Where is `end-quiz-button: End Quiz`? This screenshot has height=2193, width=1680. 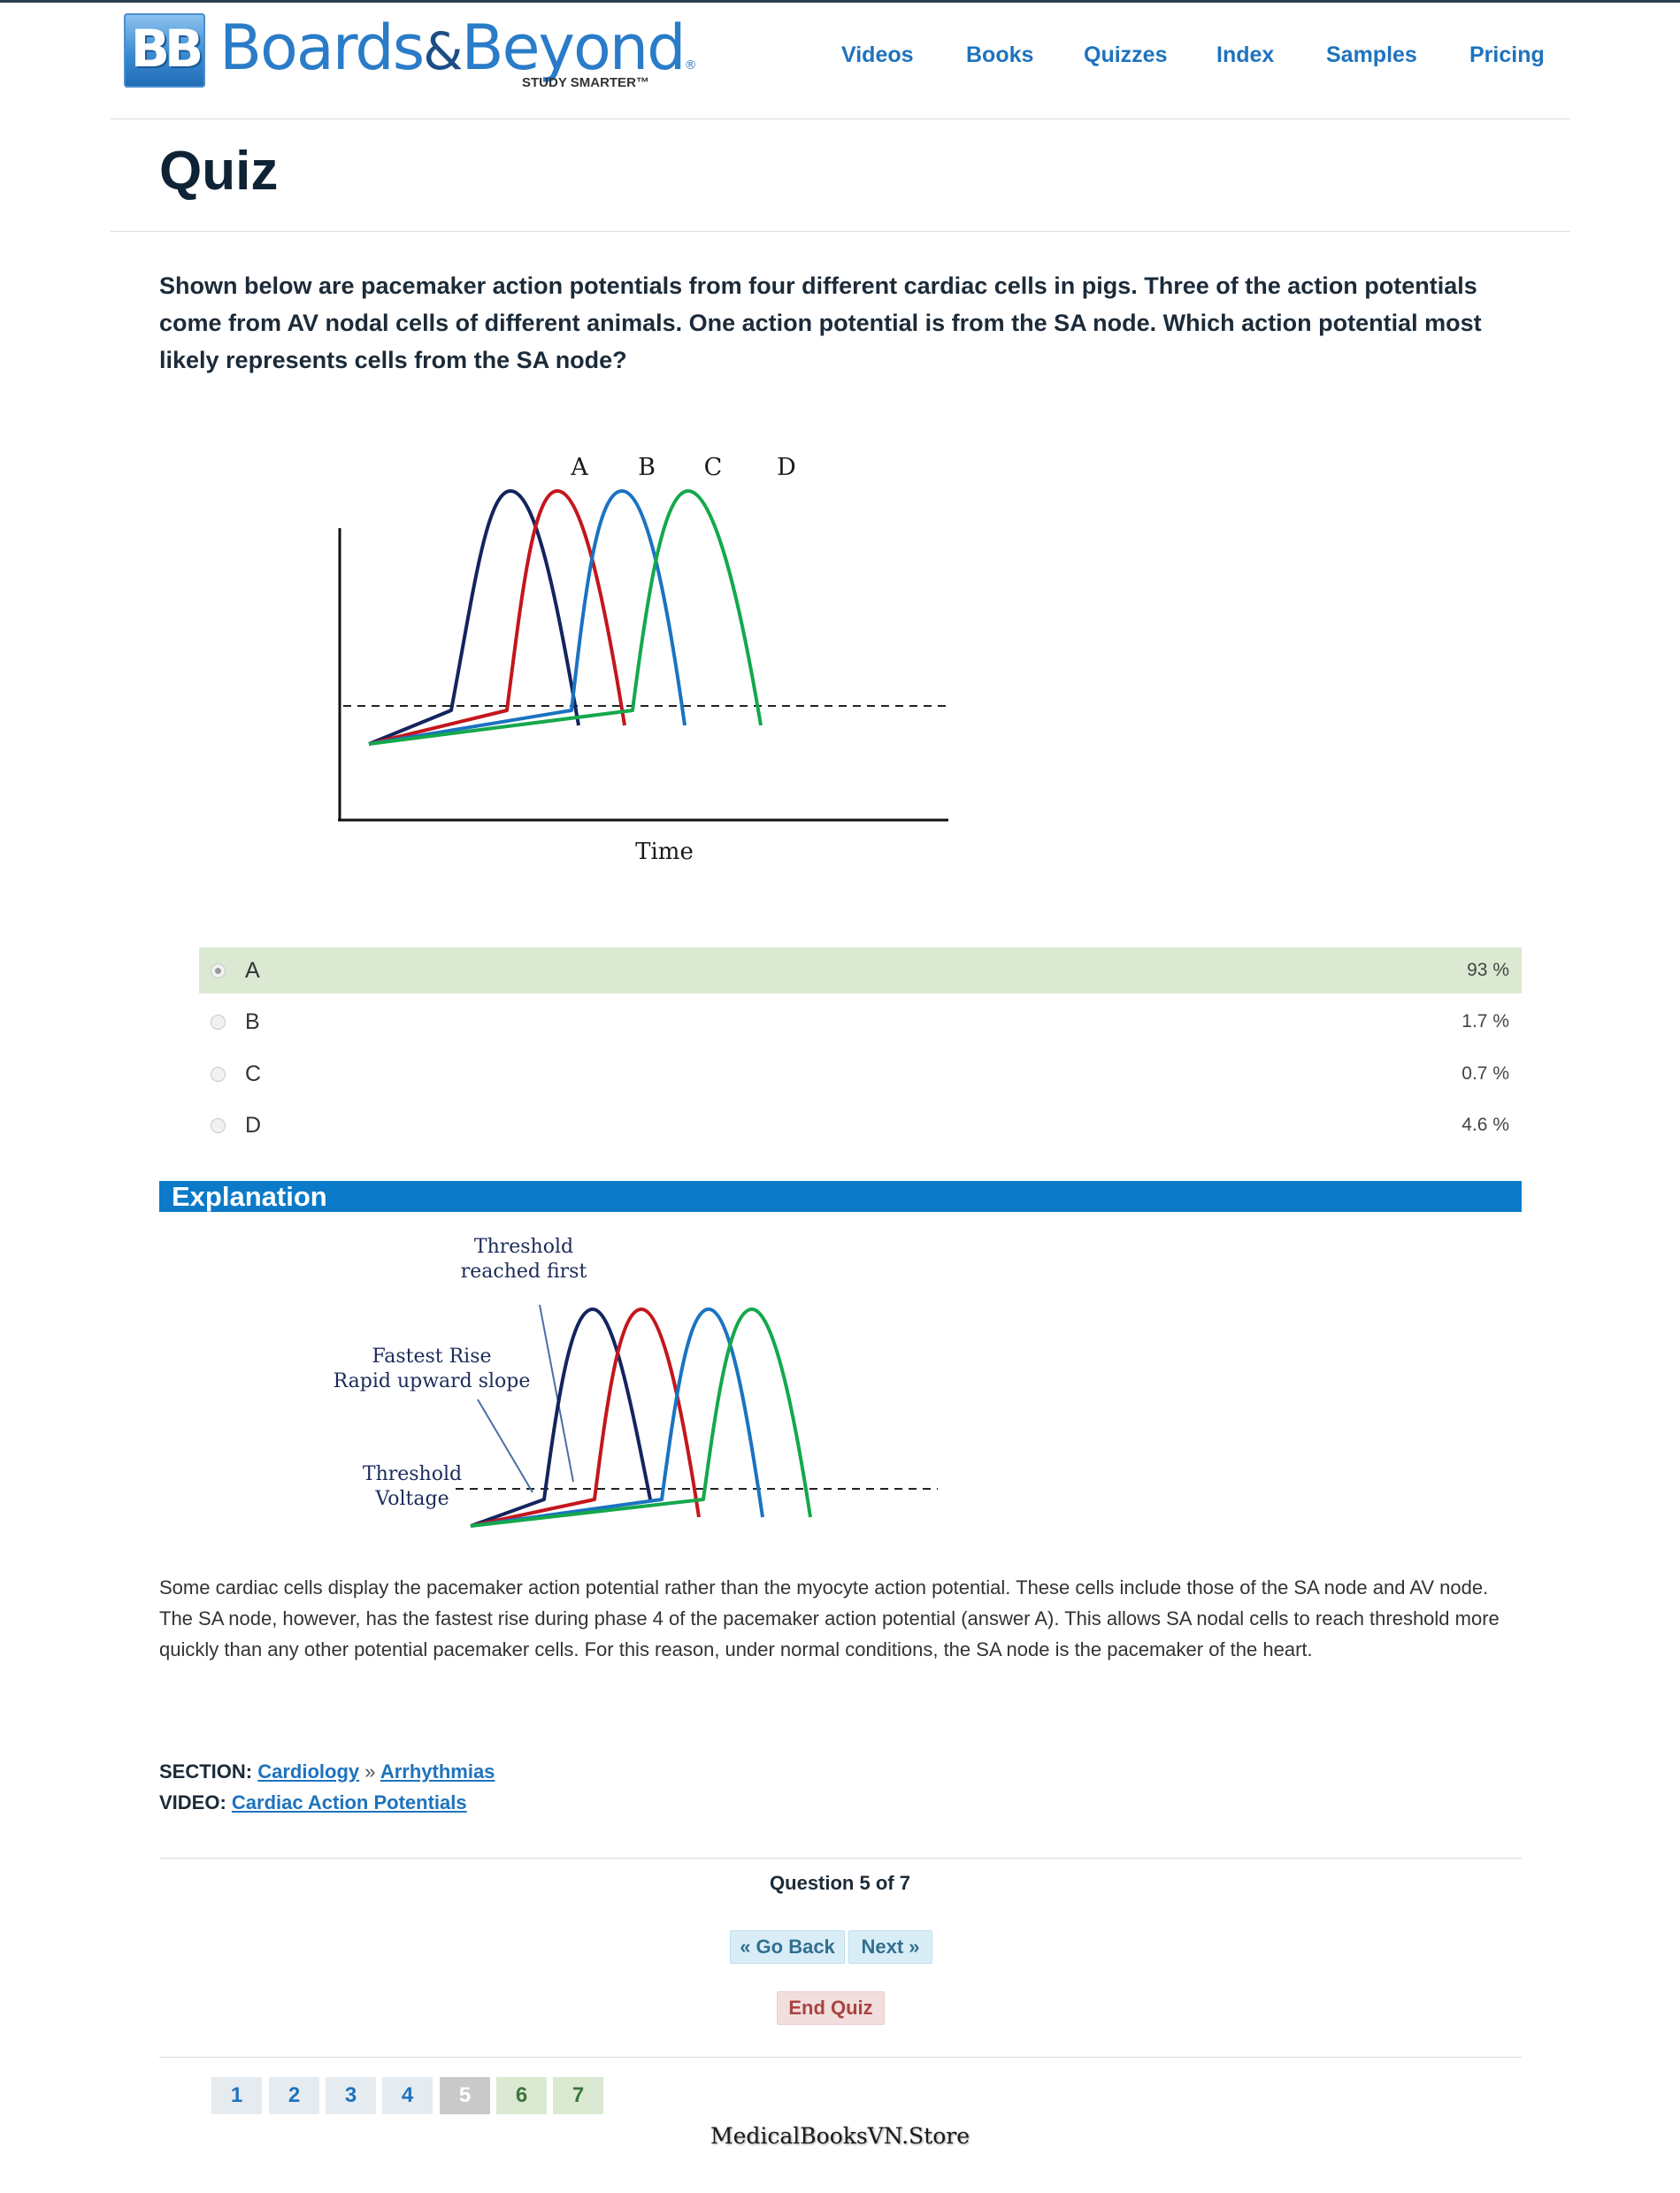 end-quiz-button: End Quiz is located at coordinates (831, 2008).